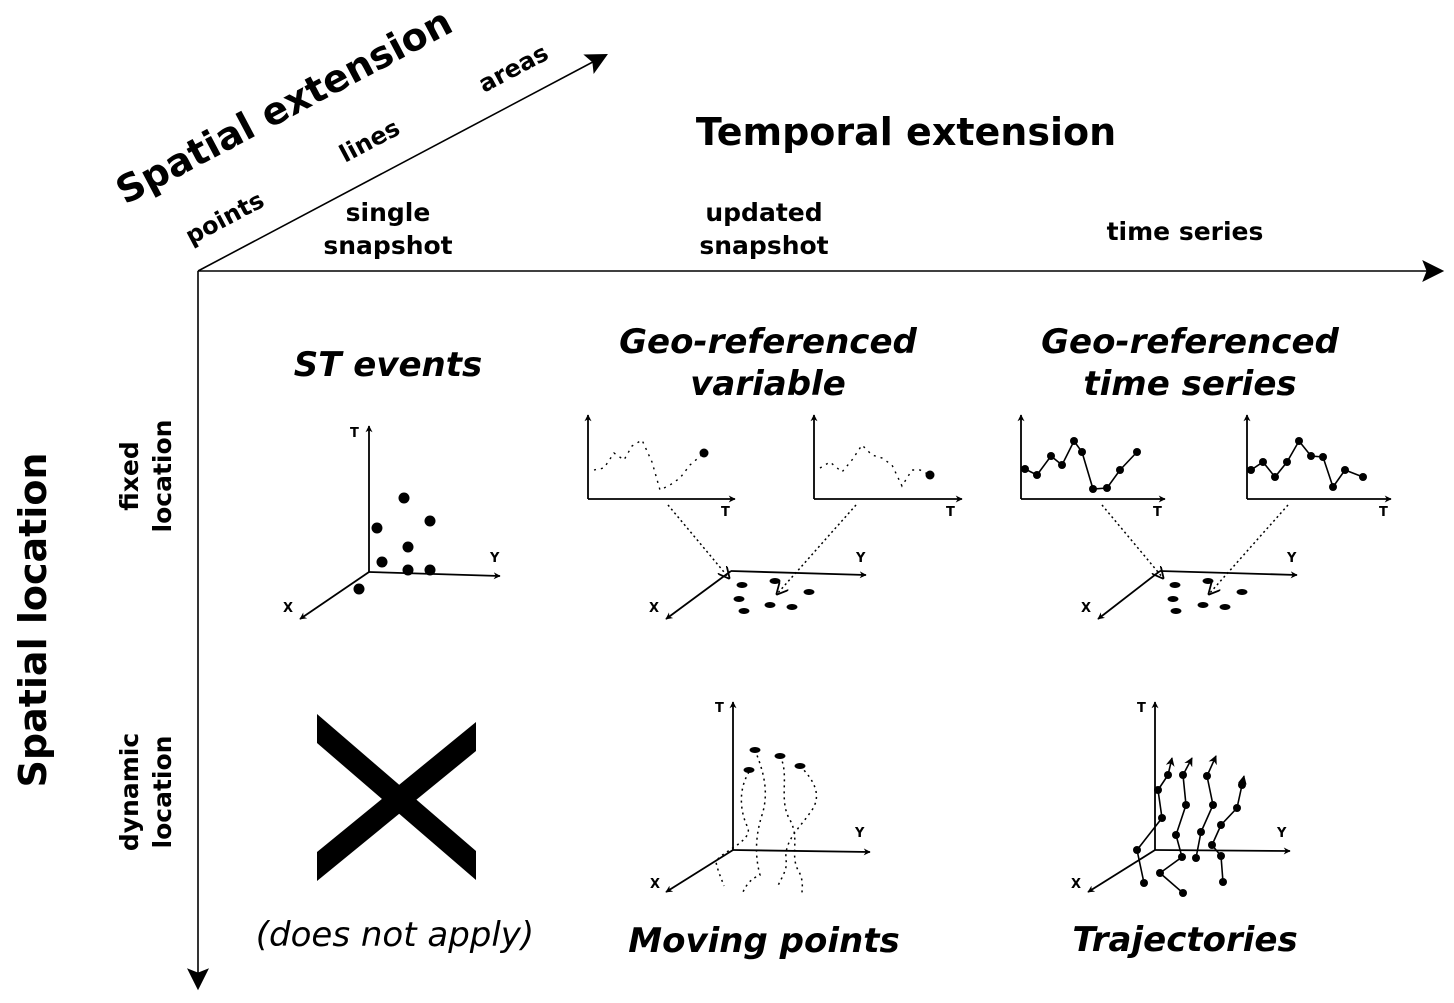 The height and width of the screenshot is (1003, 1454). I want to click on temporal-updated-line2: snapshot, so click(763, 245).